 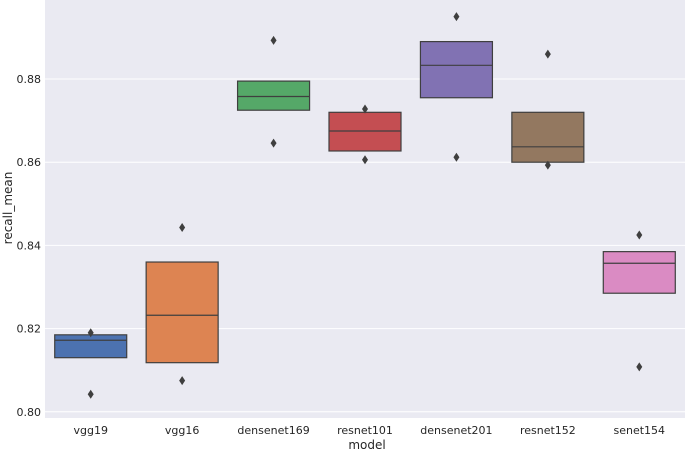 I want to click on y-tick-label: 0.86, so click(x=29, y=162).